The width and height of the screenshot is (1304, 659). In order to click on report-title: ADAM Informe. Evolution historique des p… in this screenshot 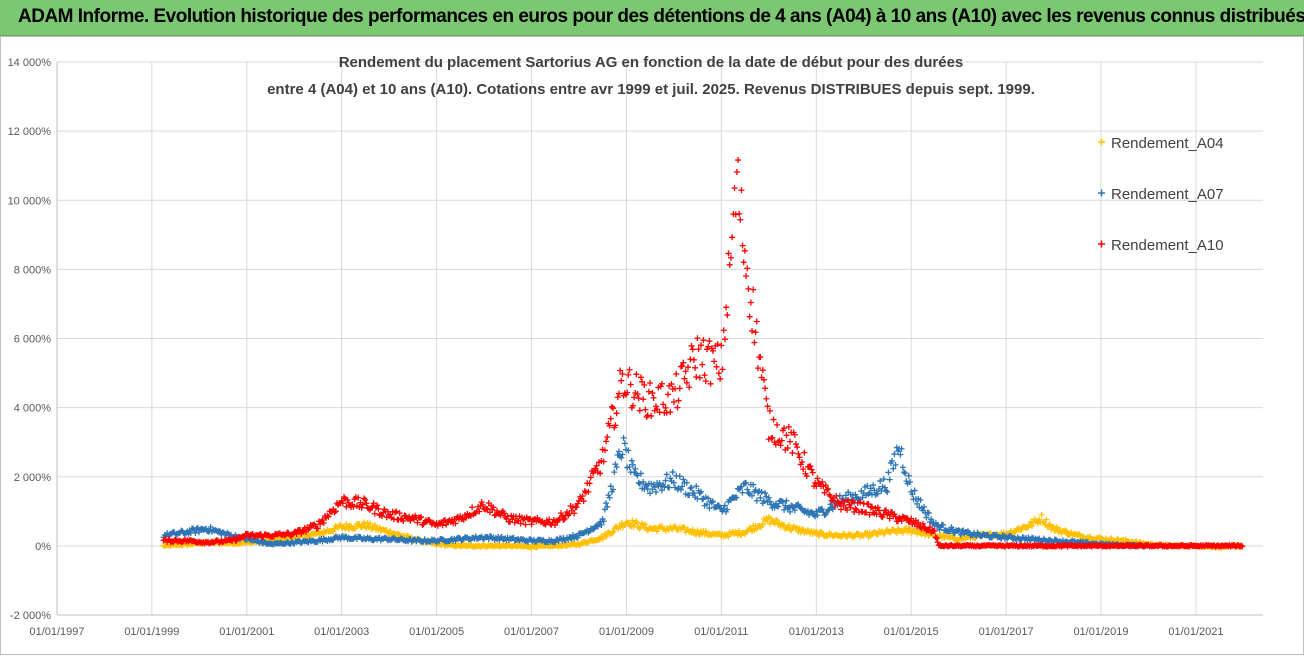, I will do `click(661, 16)`.